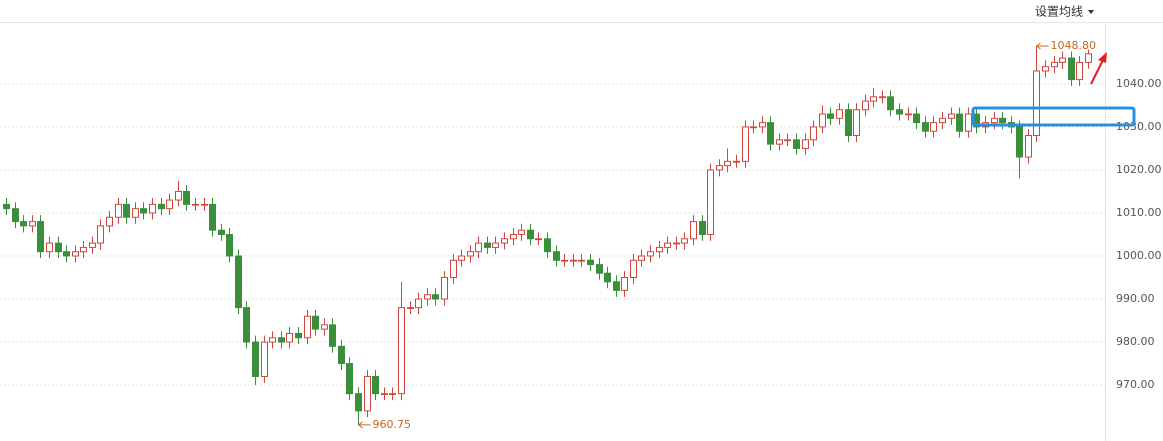 The image size is (1163, 441). I want to click on y-tick-label: 1000.00, so click(1139, 255).